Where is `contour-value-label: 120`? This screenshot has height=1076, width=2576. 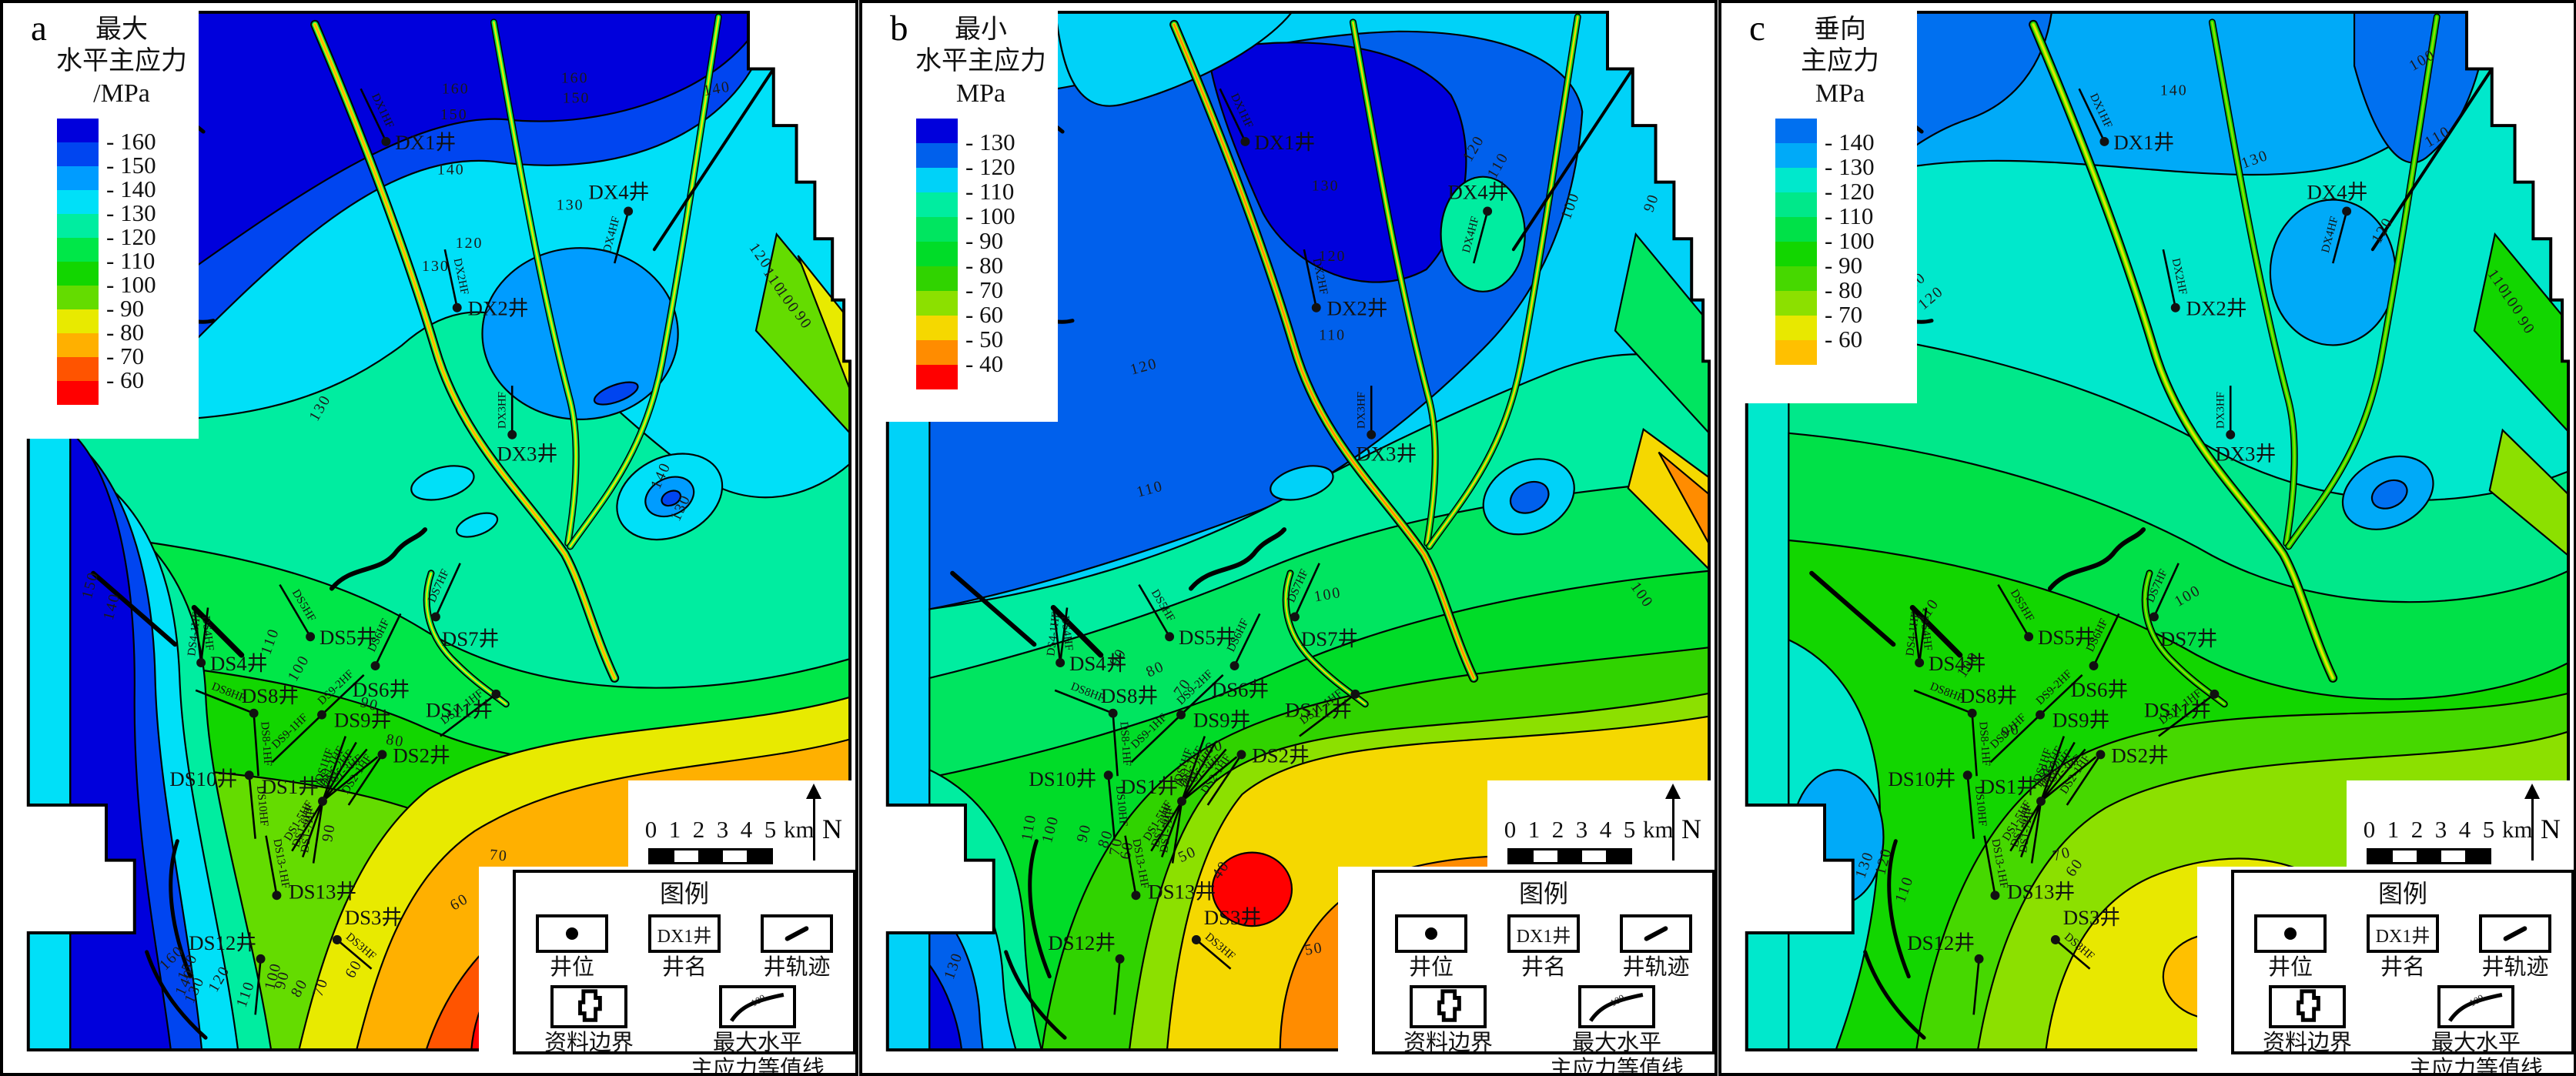 contour-value-label: 120 is located at coordinates (1333, 256).